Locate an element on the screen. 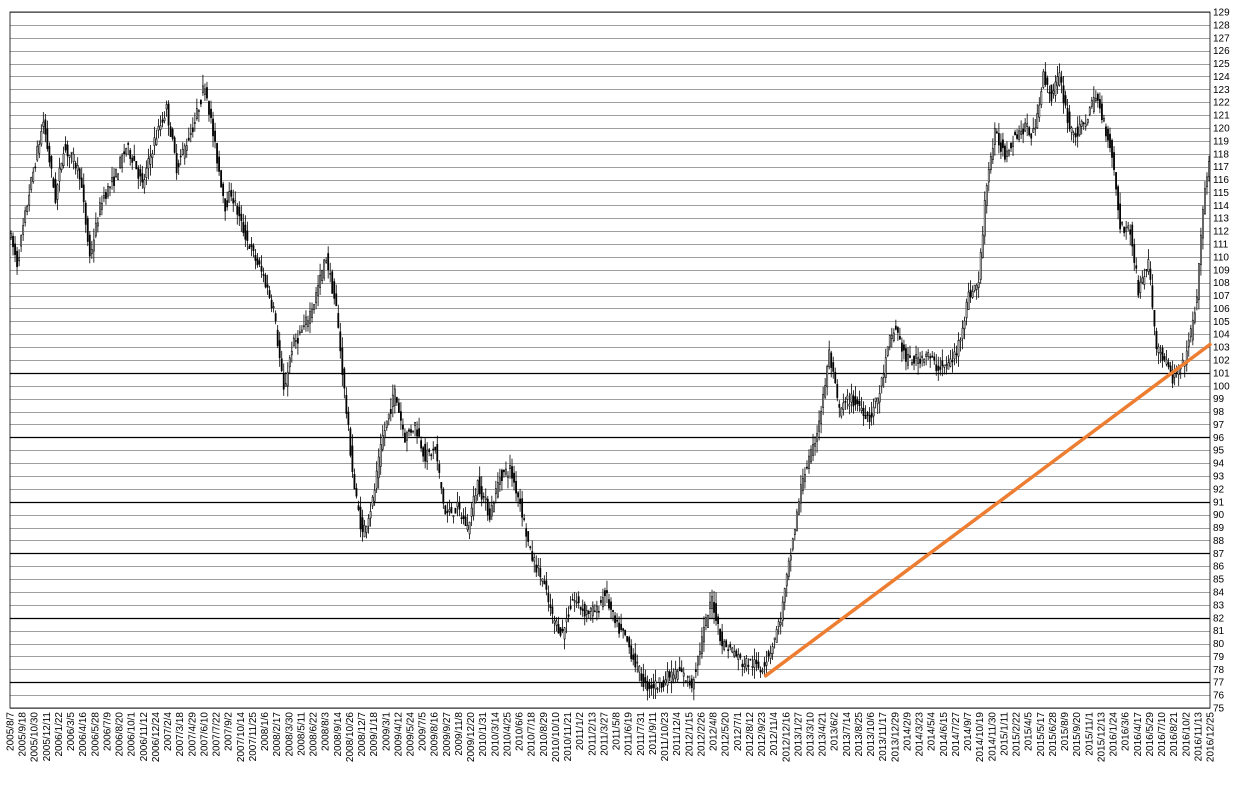  y-tick-label: 95 is located at coordinates (1219, 451).